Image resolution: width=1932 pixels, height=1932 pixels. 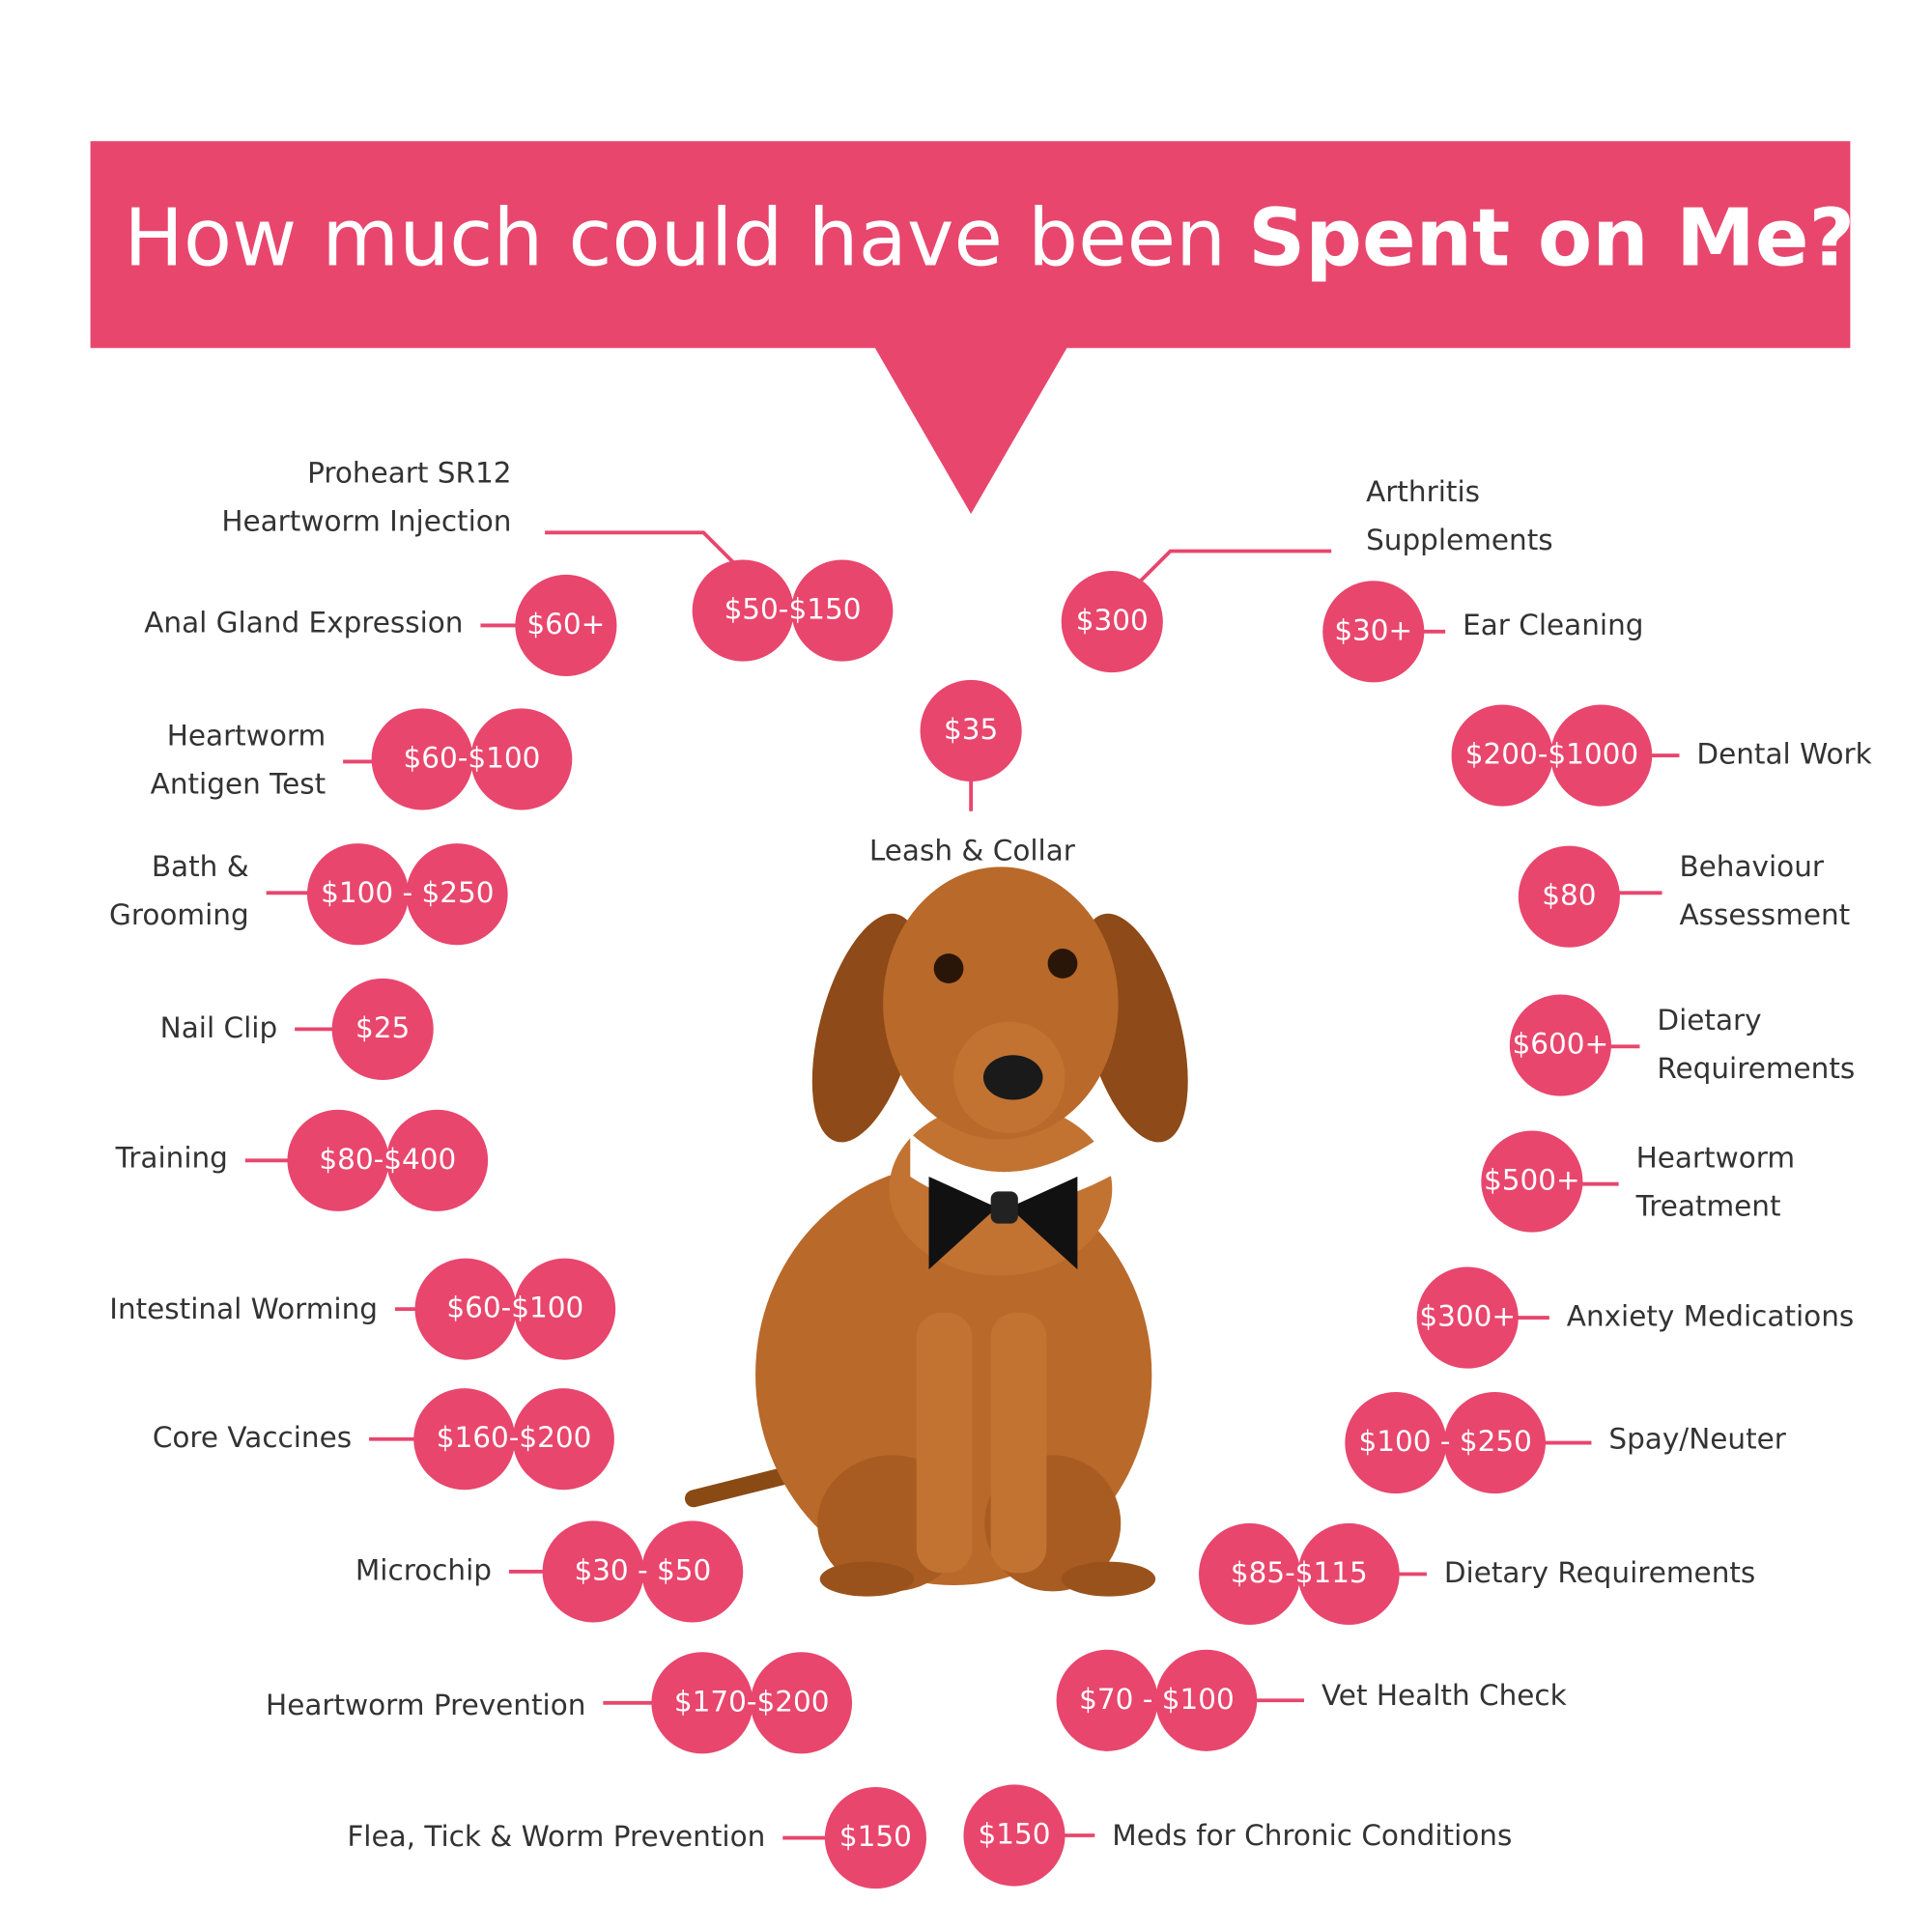 What do you see at coordinates (752, 1701) in the screenshot?
I see `price: $170-$200` at bounding box center [752, 1701].